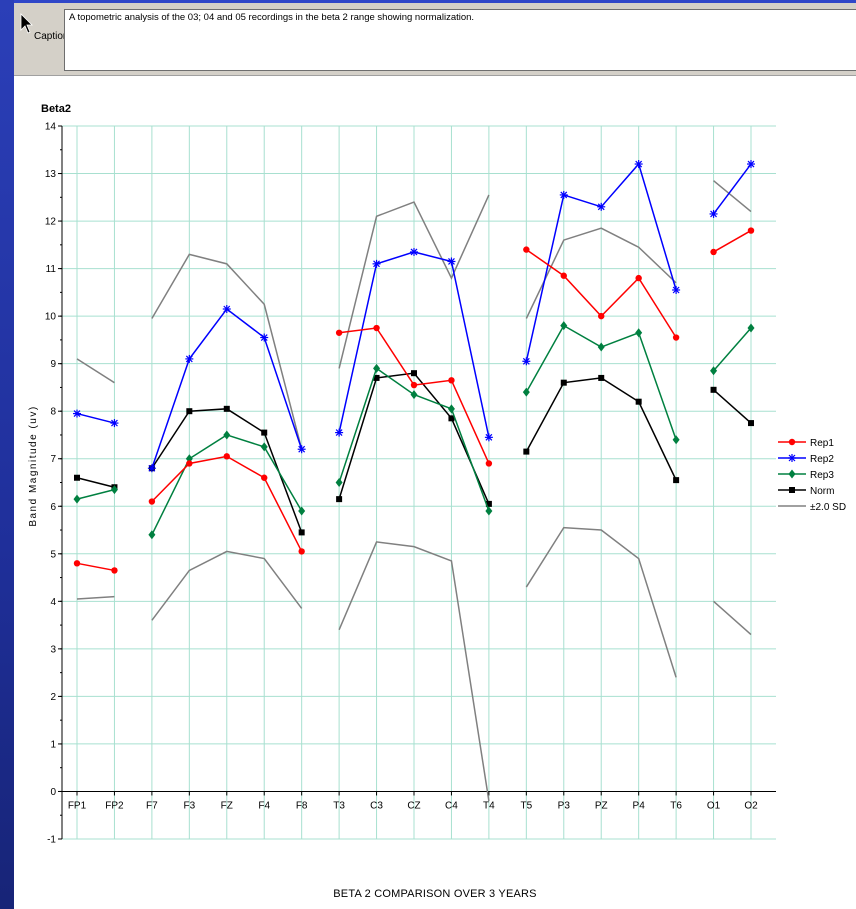  I want to click on figure-caption: BETA 2 COMPARISON OVER 3 YEARS, so click(435, 894).